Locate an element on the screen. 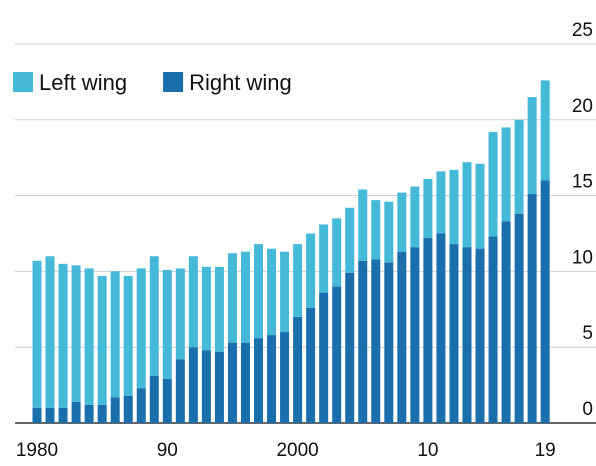 This screenshot has width=596, height=466. x-tick-label: 19 is located at coordinates (545, 450).